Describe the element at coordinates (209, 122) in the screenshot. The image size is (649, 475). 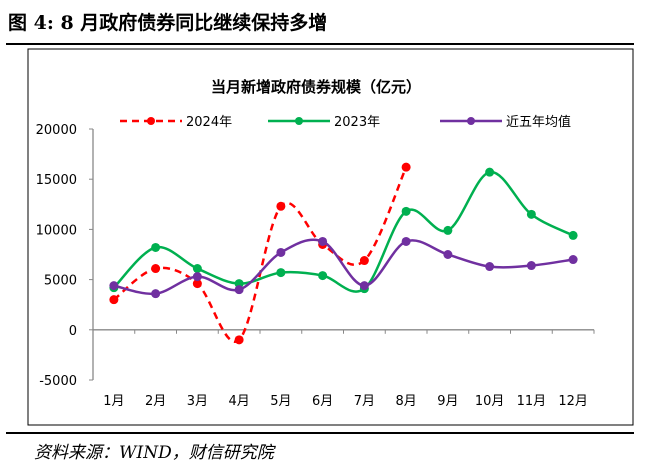
I see `legend-label: 2024年` at that location.